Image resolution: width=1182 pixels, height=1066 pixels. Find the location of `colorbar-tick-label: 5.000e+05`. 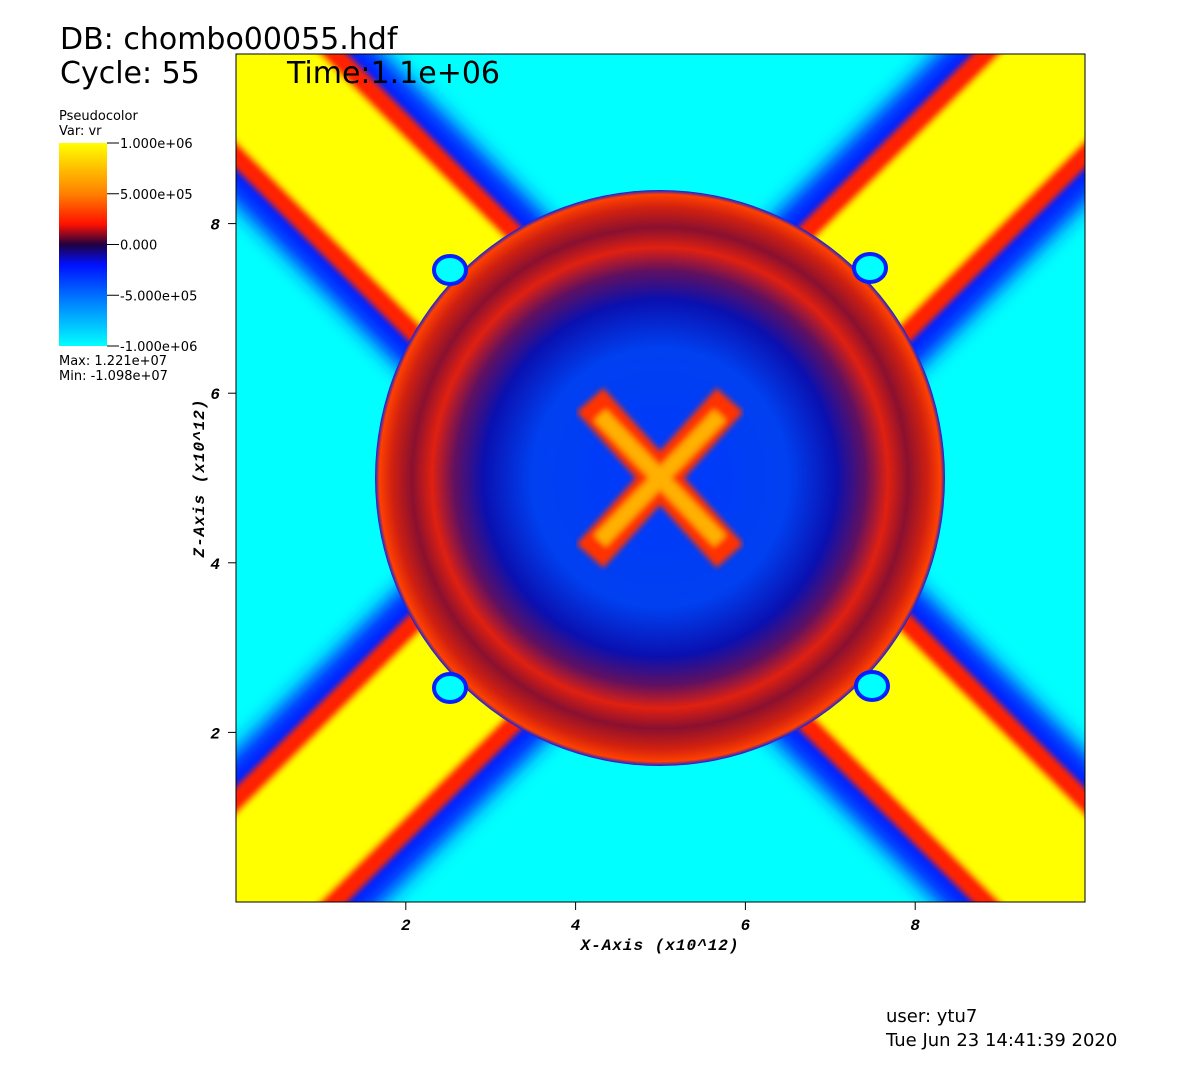

colorbar-tick-label: 5.000e+05 is located at coordinates (156, 195).